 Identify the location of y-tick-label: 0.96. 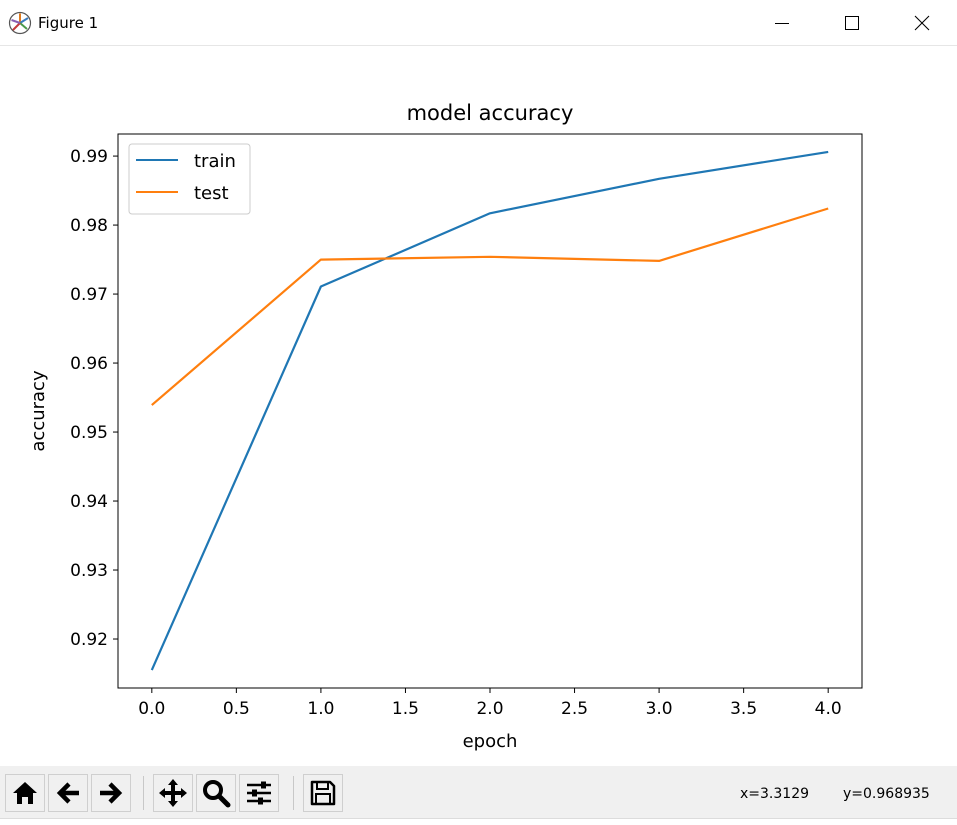
(89, 364).